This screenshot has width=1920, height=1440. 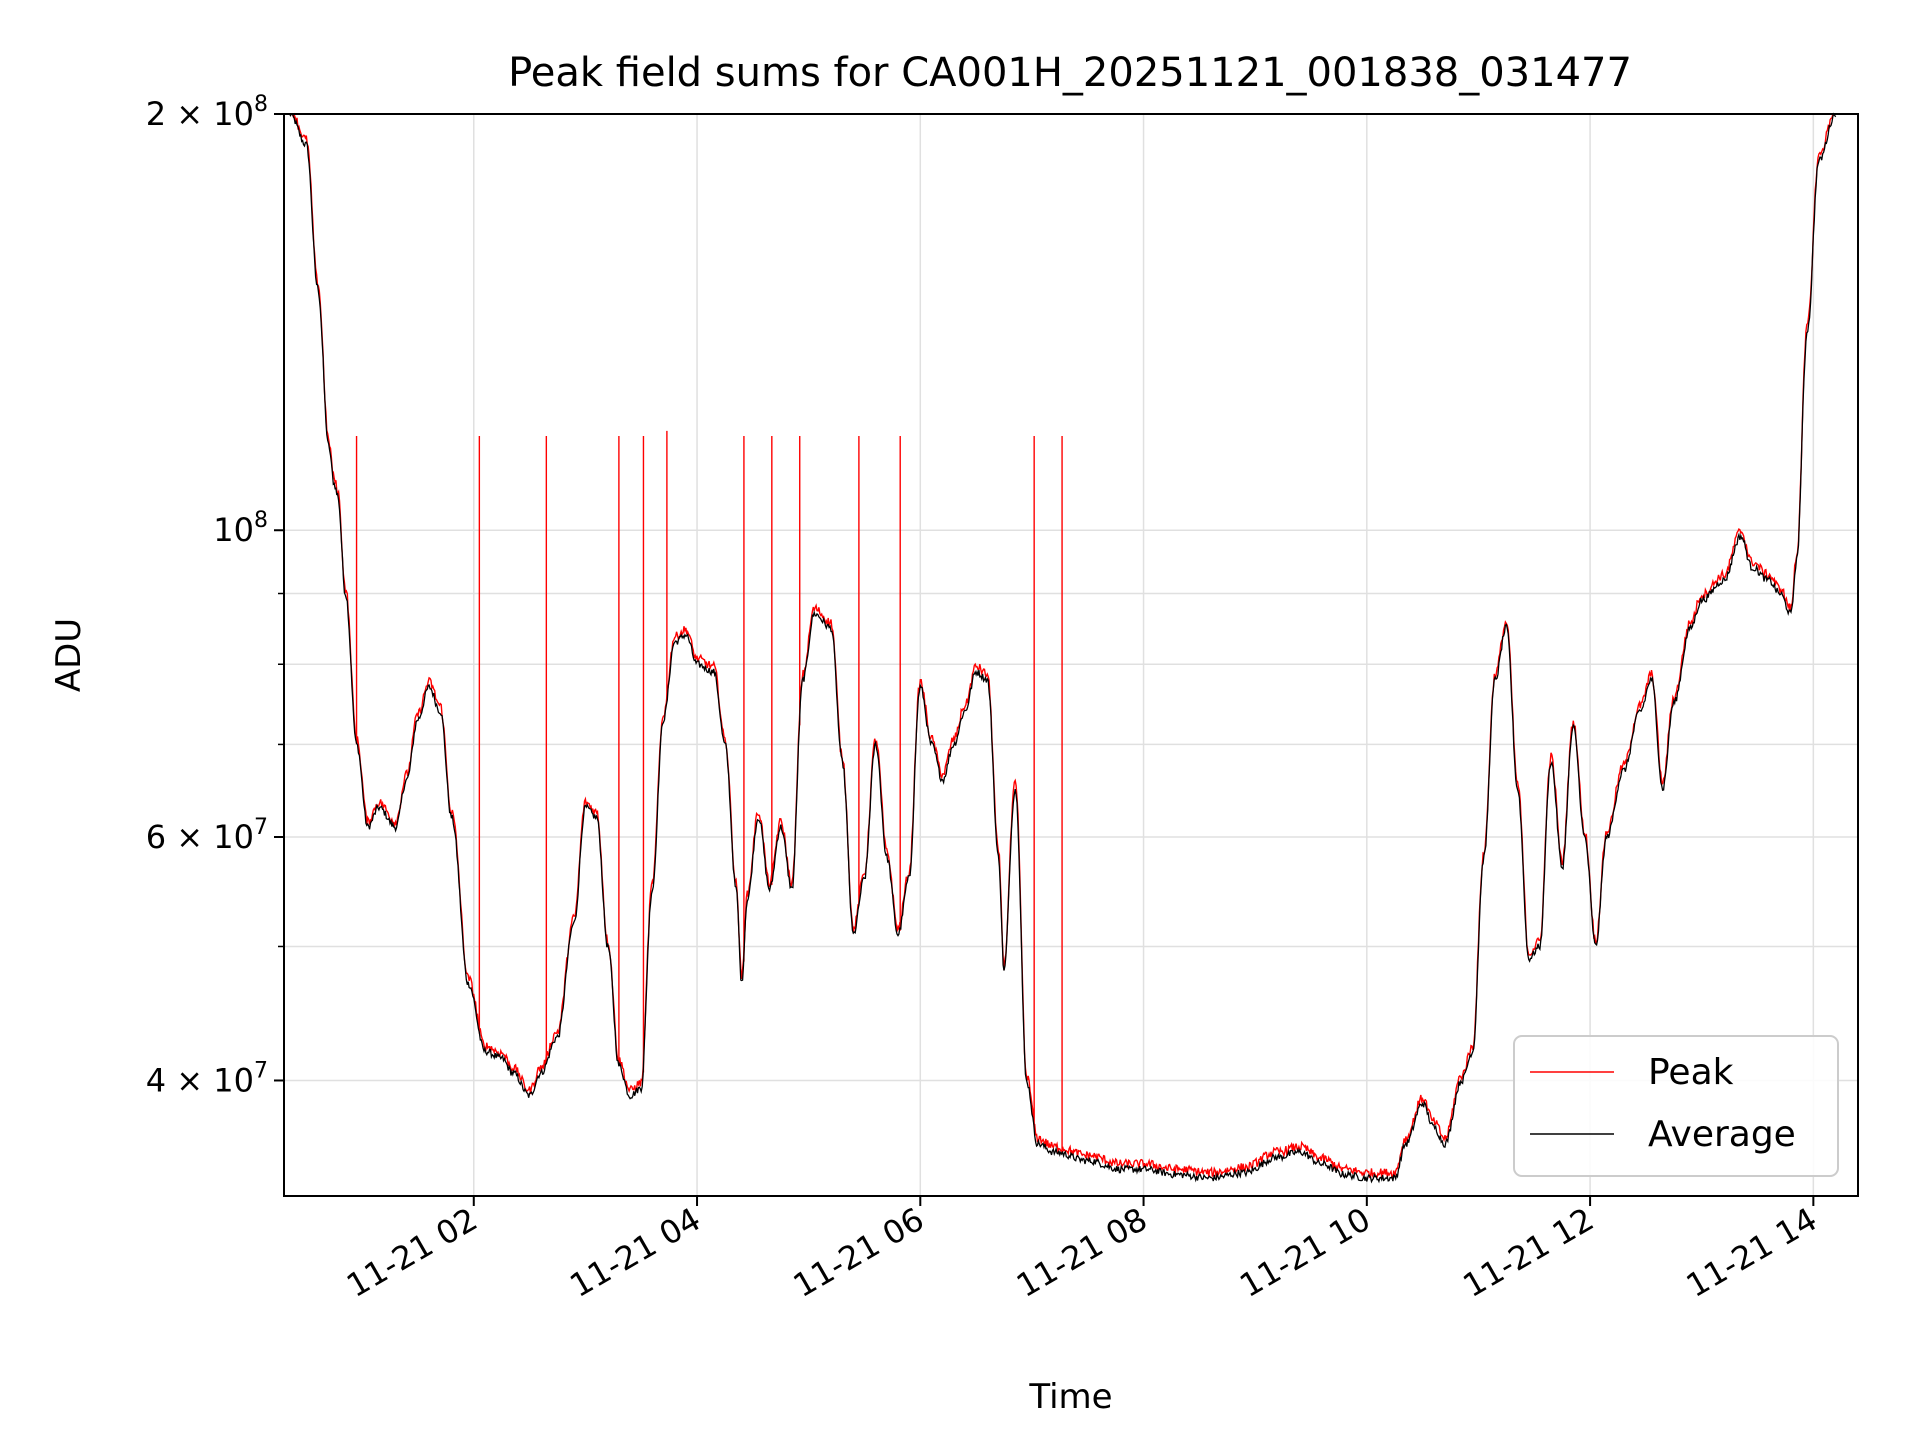 I want to click on y-tick-label: 2 × 108, so click(x=207, y=112).